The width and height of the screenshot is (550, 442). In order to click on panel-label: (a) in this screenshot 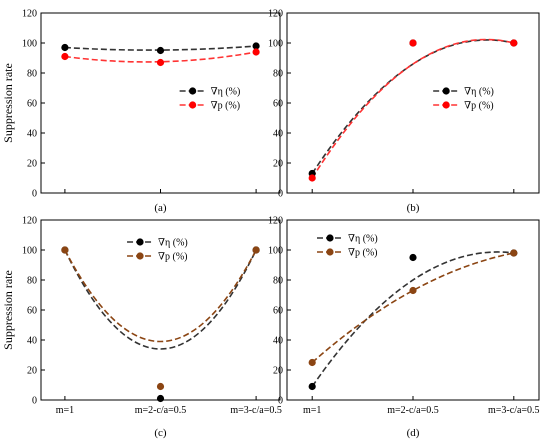, I will do `click(160, 208)`.